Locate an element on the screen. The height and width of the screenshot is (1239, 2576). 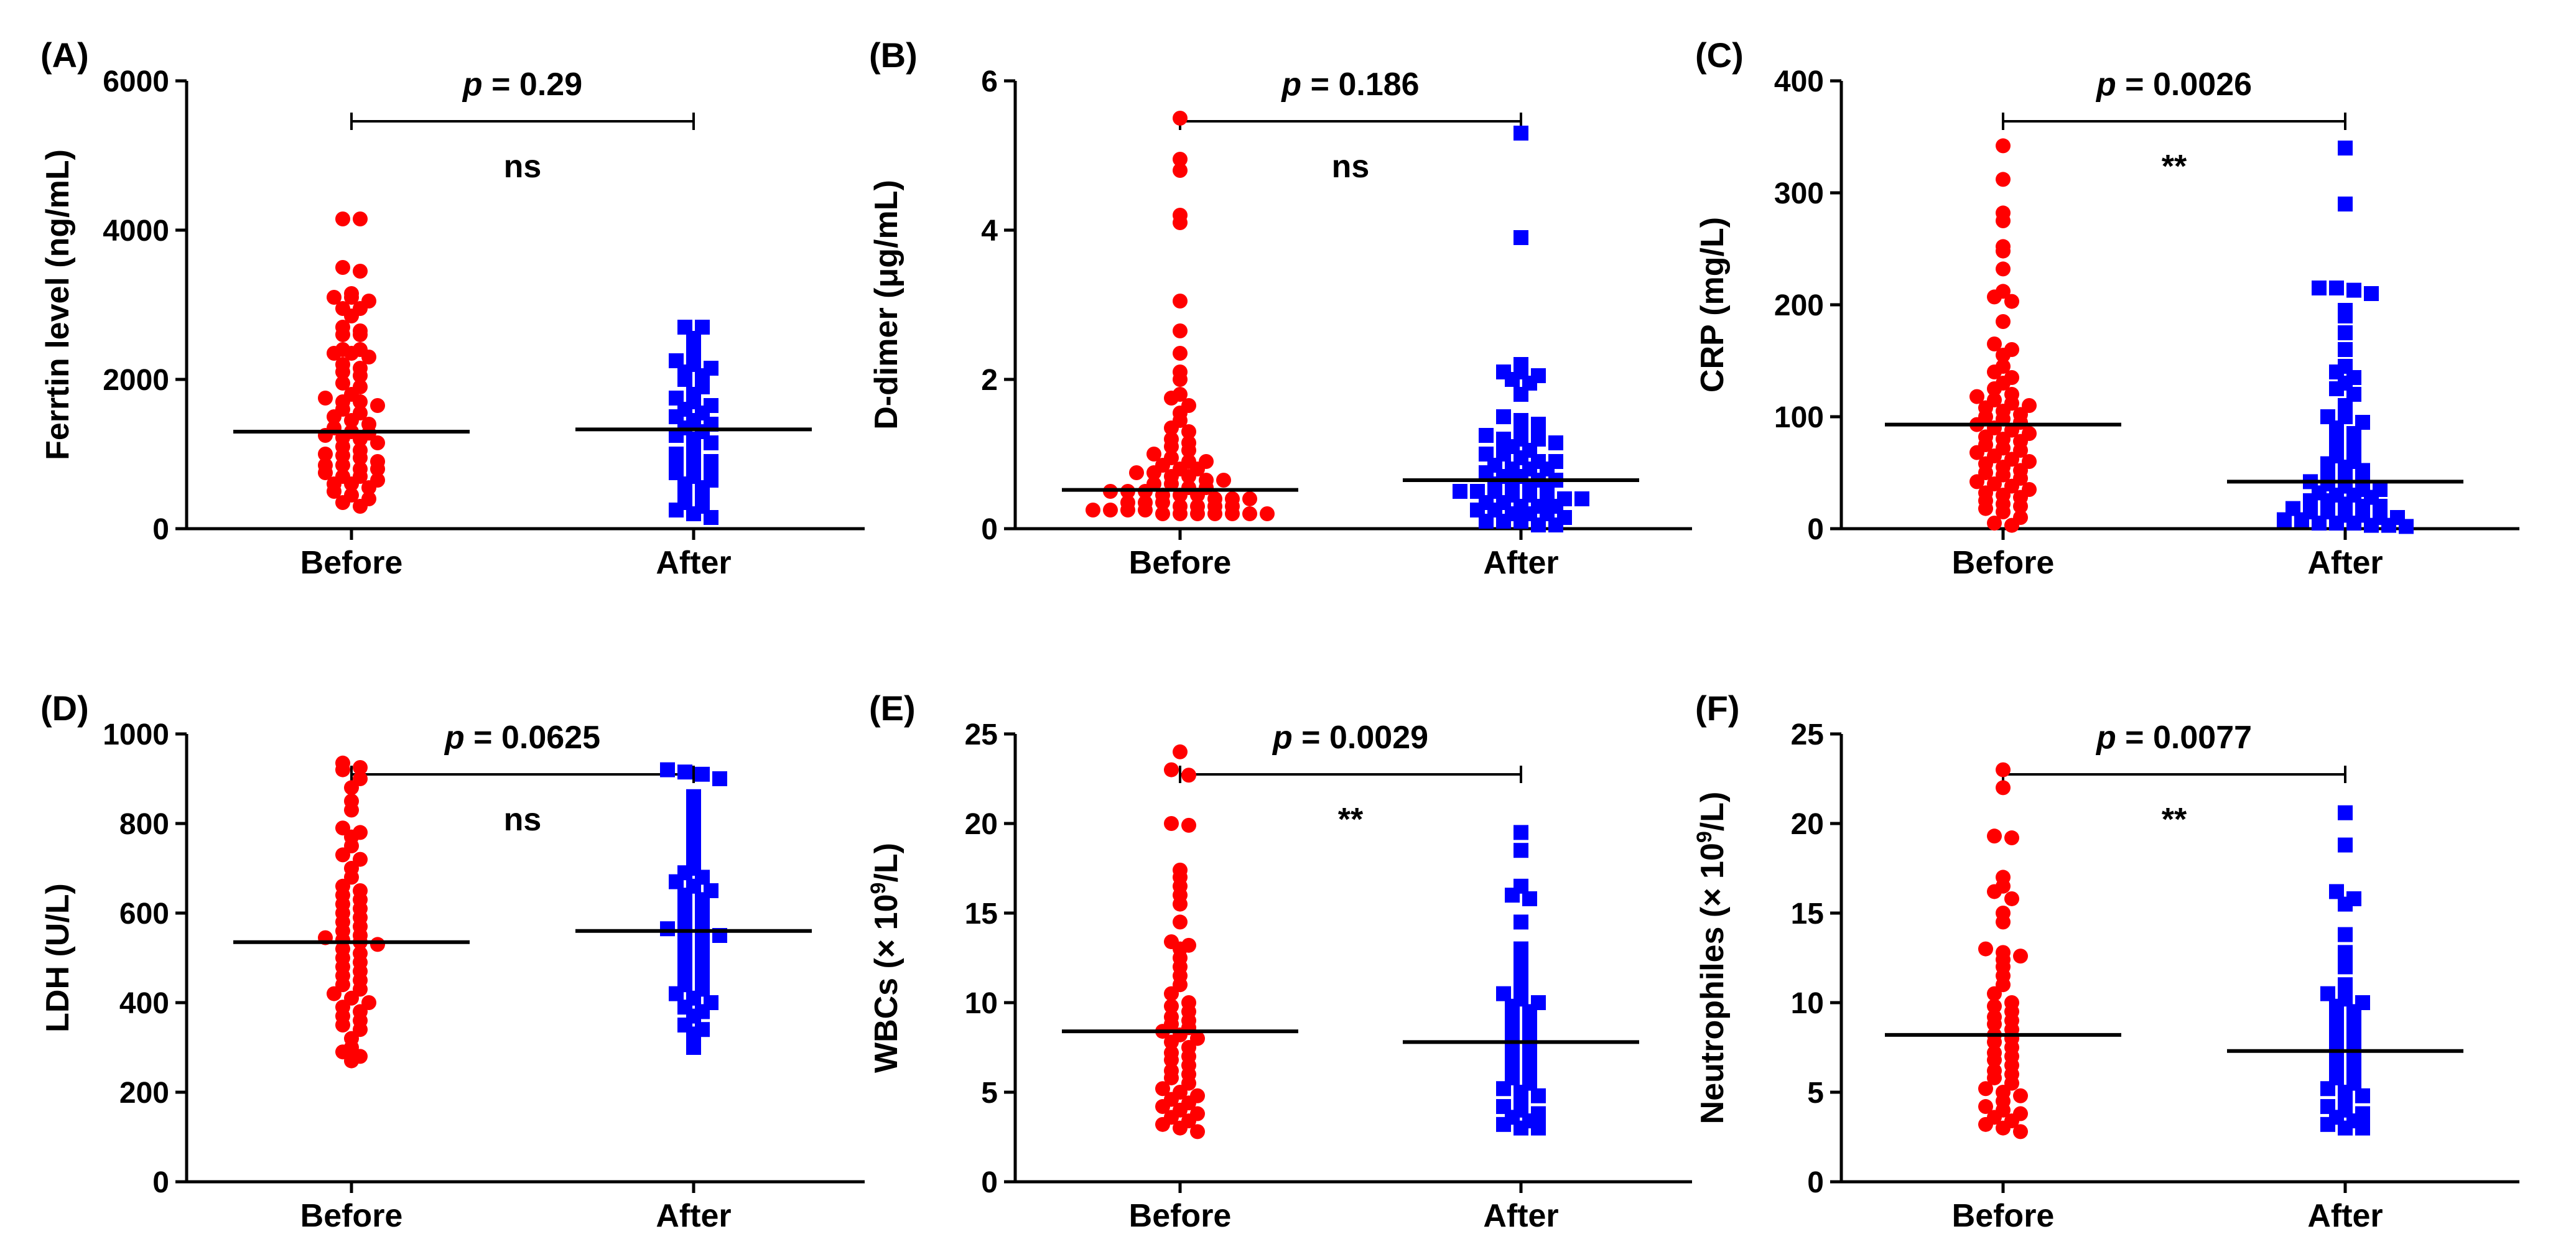
y-tick-label: 6 is located at coordinates (989, 81).